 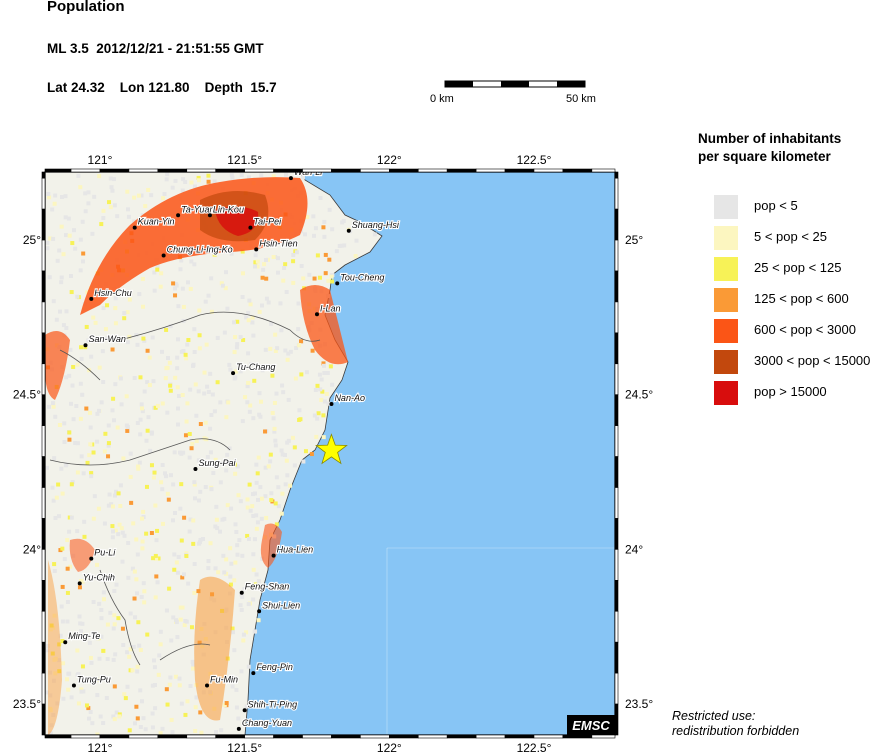 What do you see at coordinates (714, 716) in the screenshot?
I see `restricted-line1: Restricted use:` at bounding box center [714, 716].